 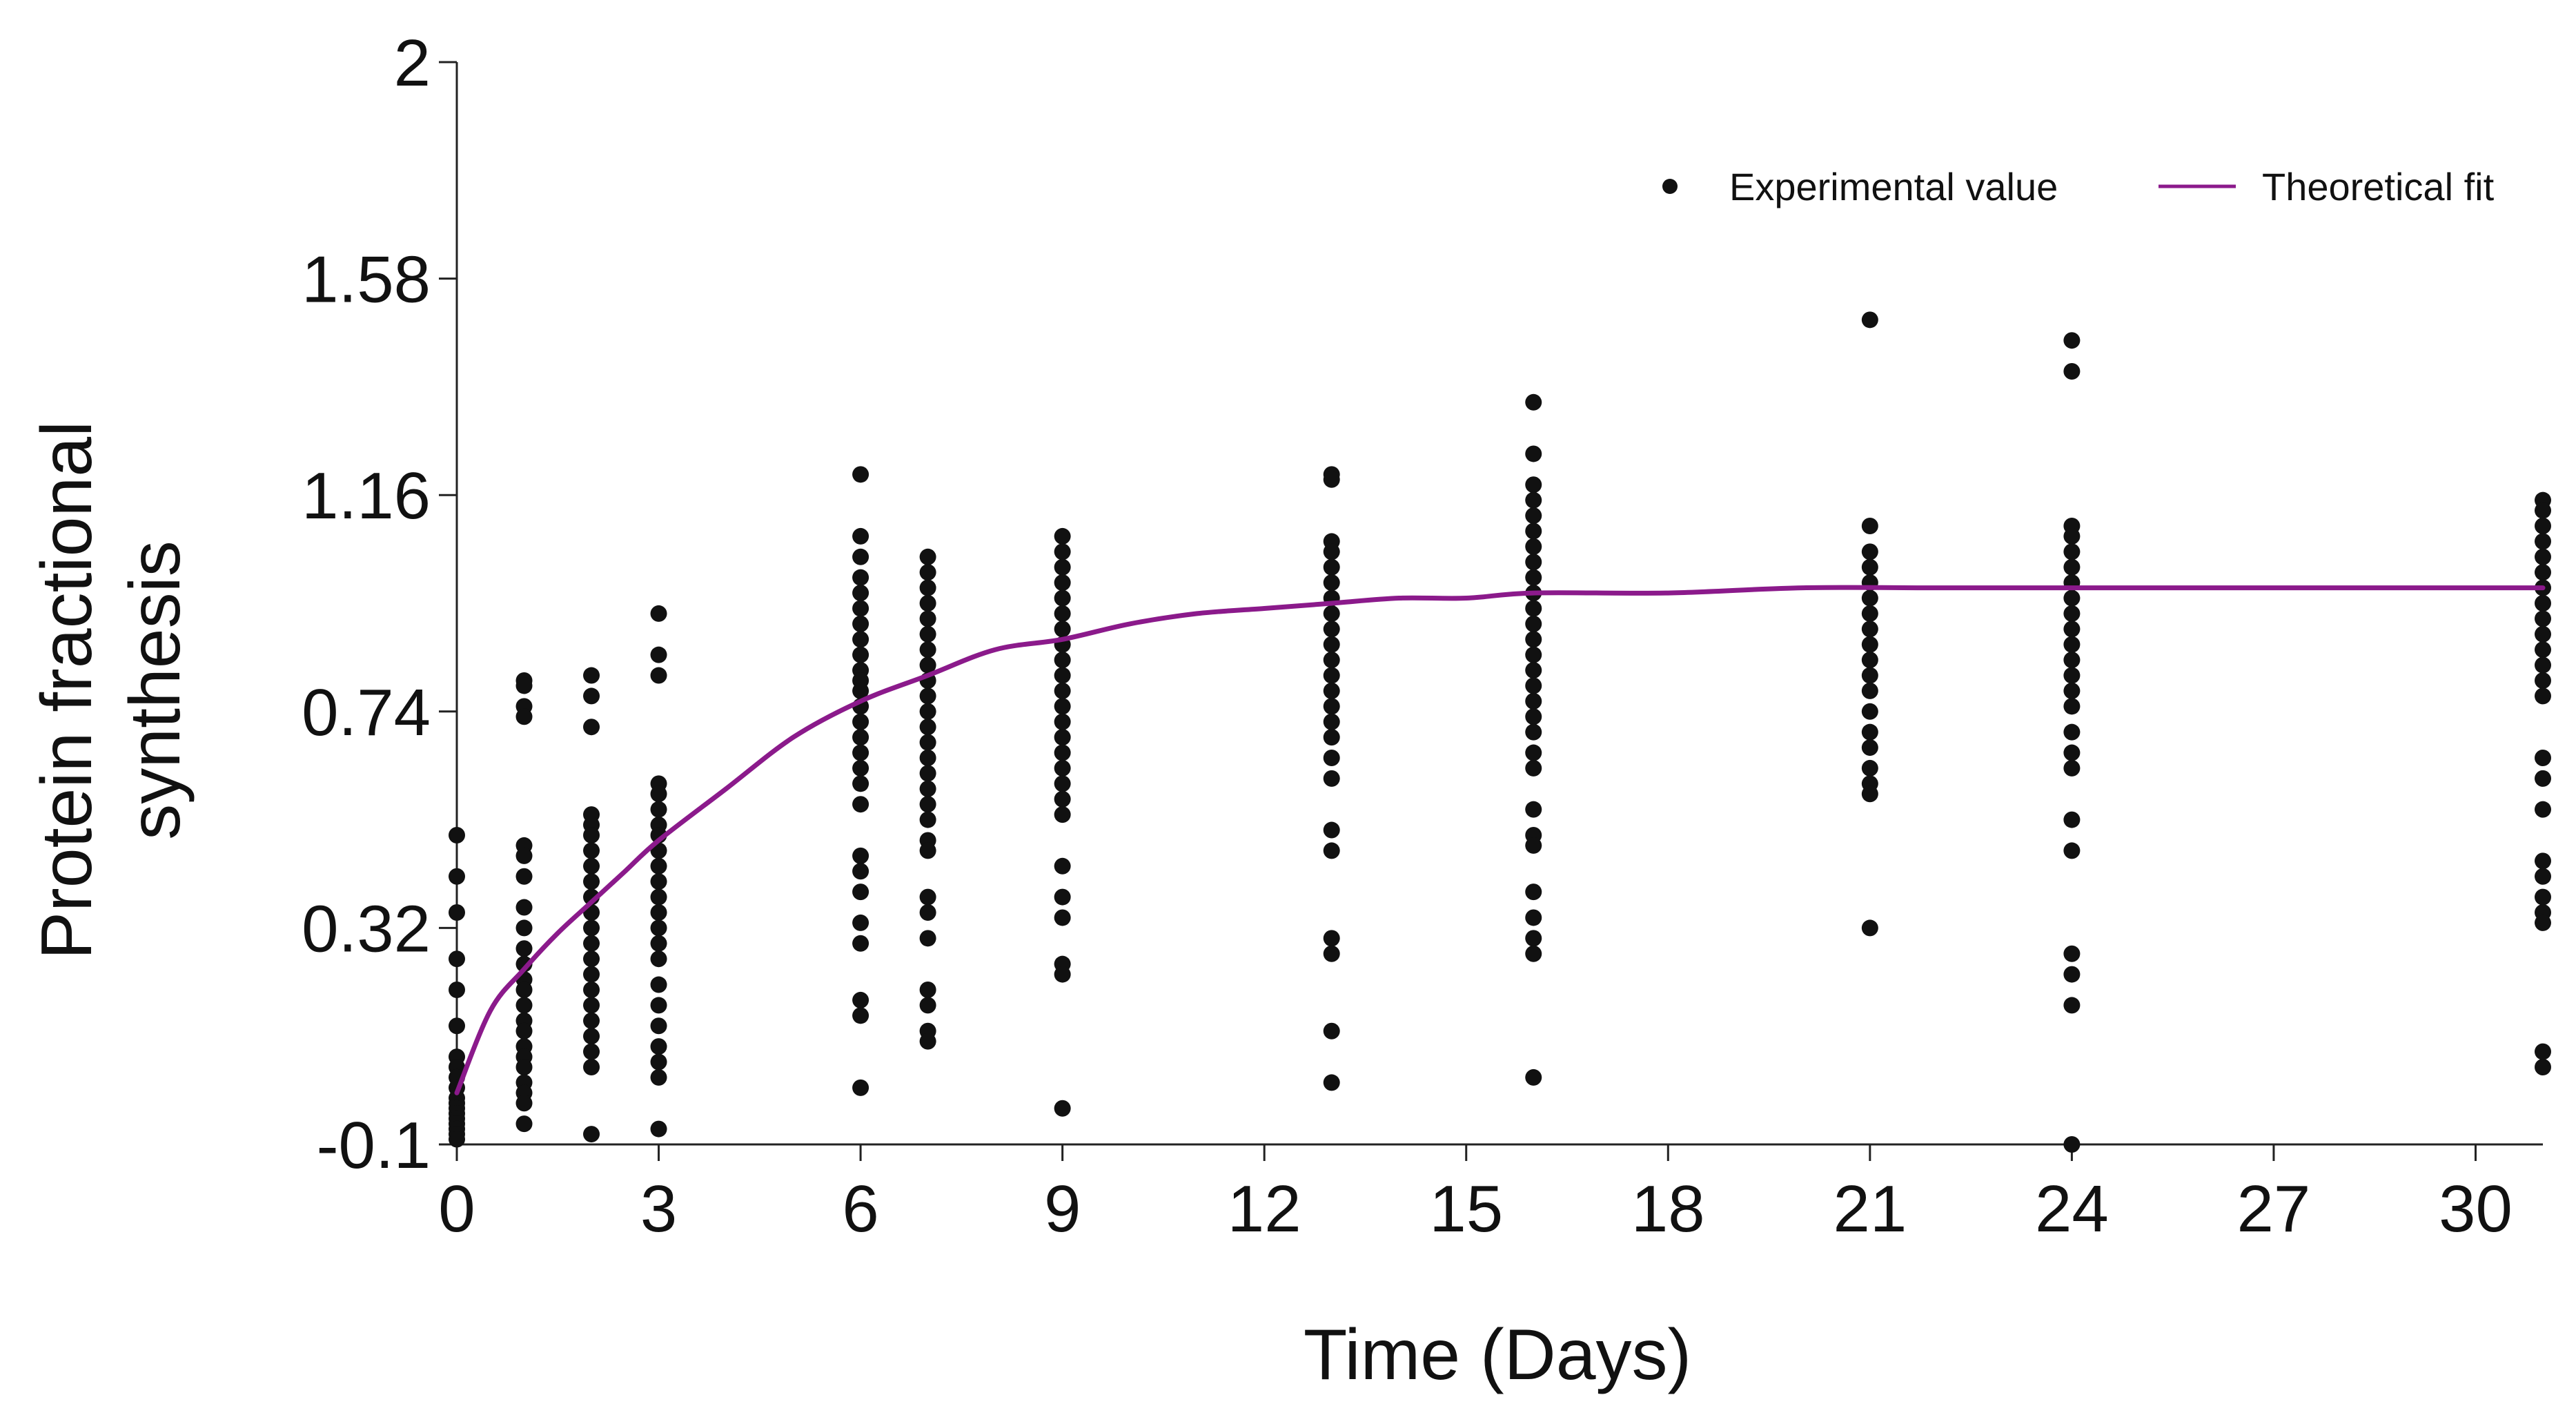 What do you see at coordinates (379, 604) in the screenshot?
I see `y-axis-ticks: -0.1 0.32 0.74 1.16 1.58 2` at bounding box center [379, 604].